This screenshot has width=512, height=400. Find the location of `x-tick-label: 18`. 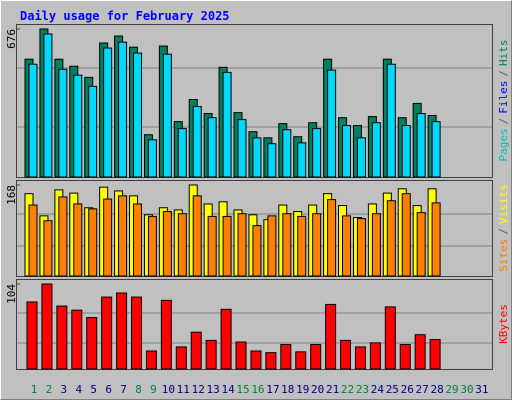

x-tick-label: 18 is located at coordinates (287, 389).